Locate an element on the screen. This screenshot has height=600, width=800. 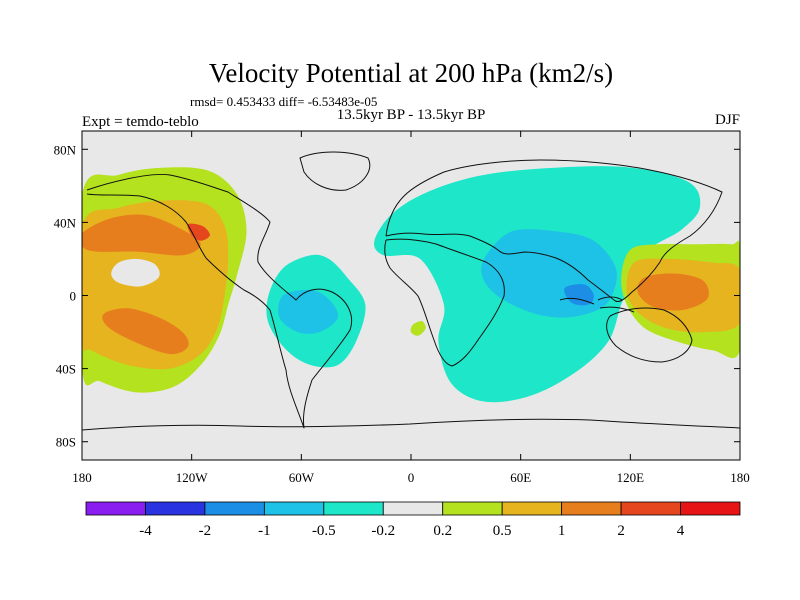
australia-coast is located at coordinates (649, 335).